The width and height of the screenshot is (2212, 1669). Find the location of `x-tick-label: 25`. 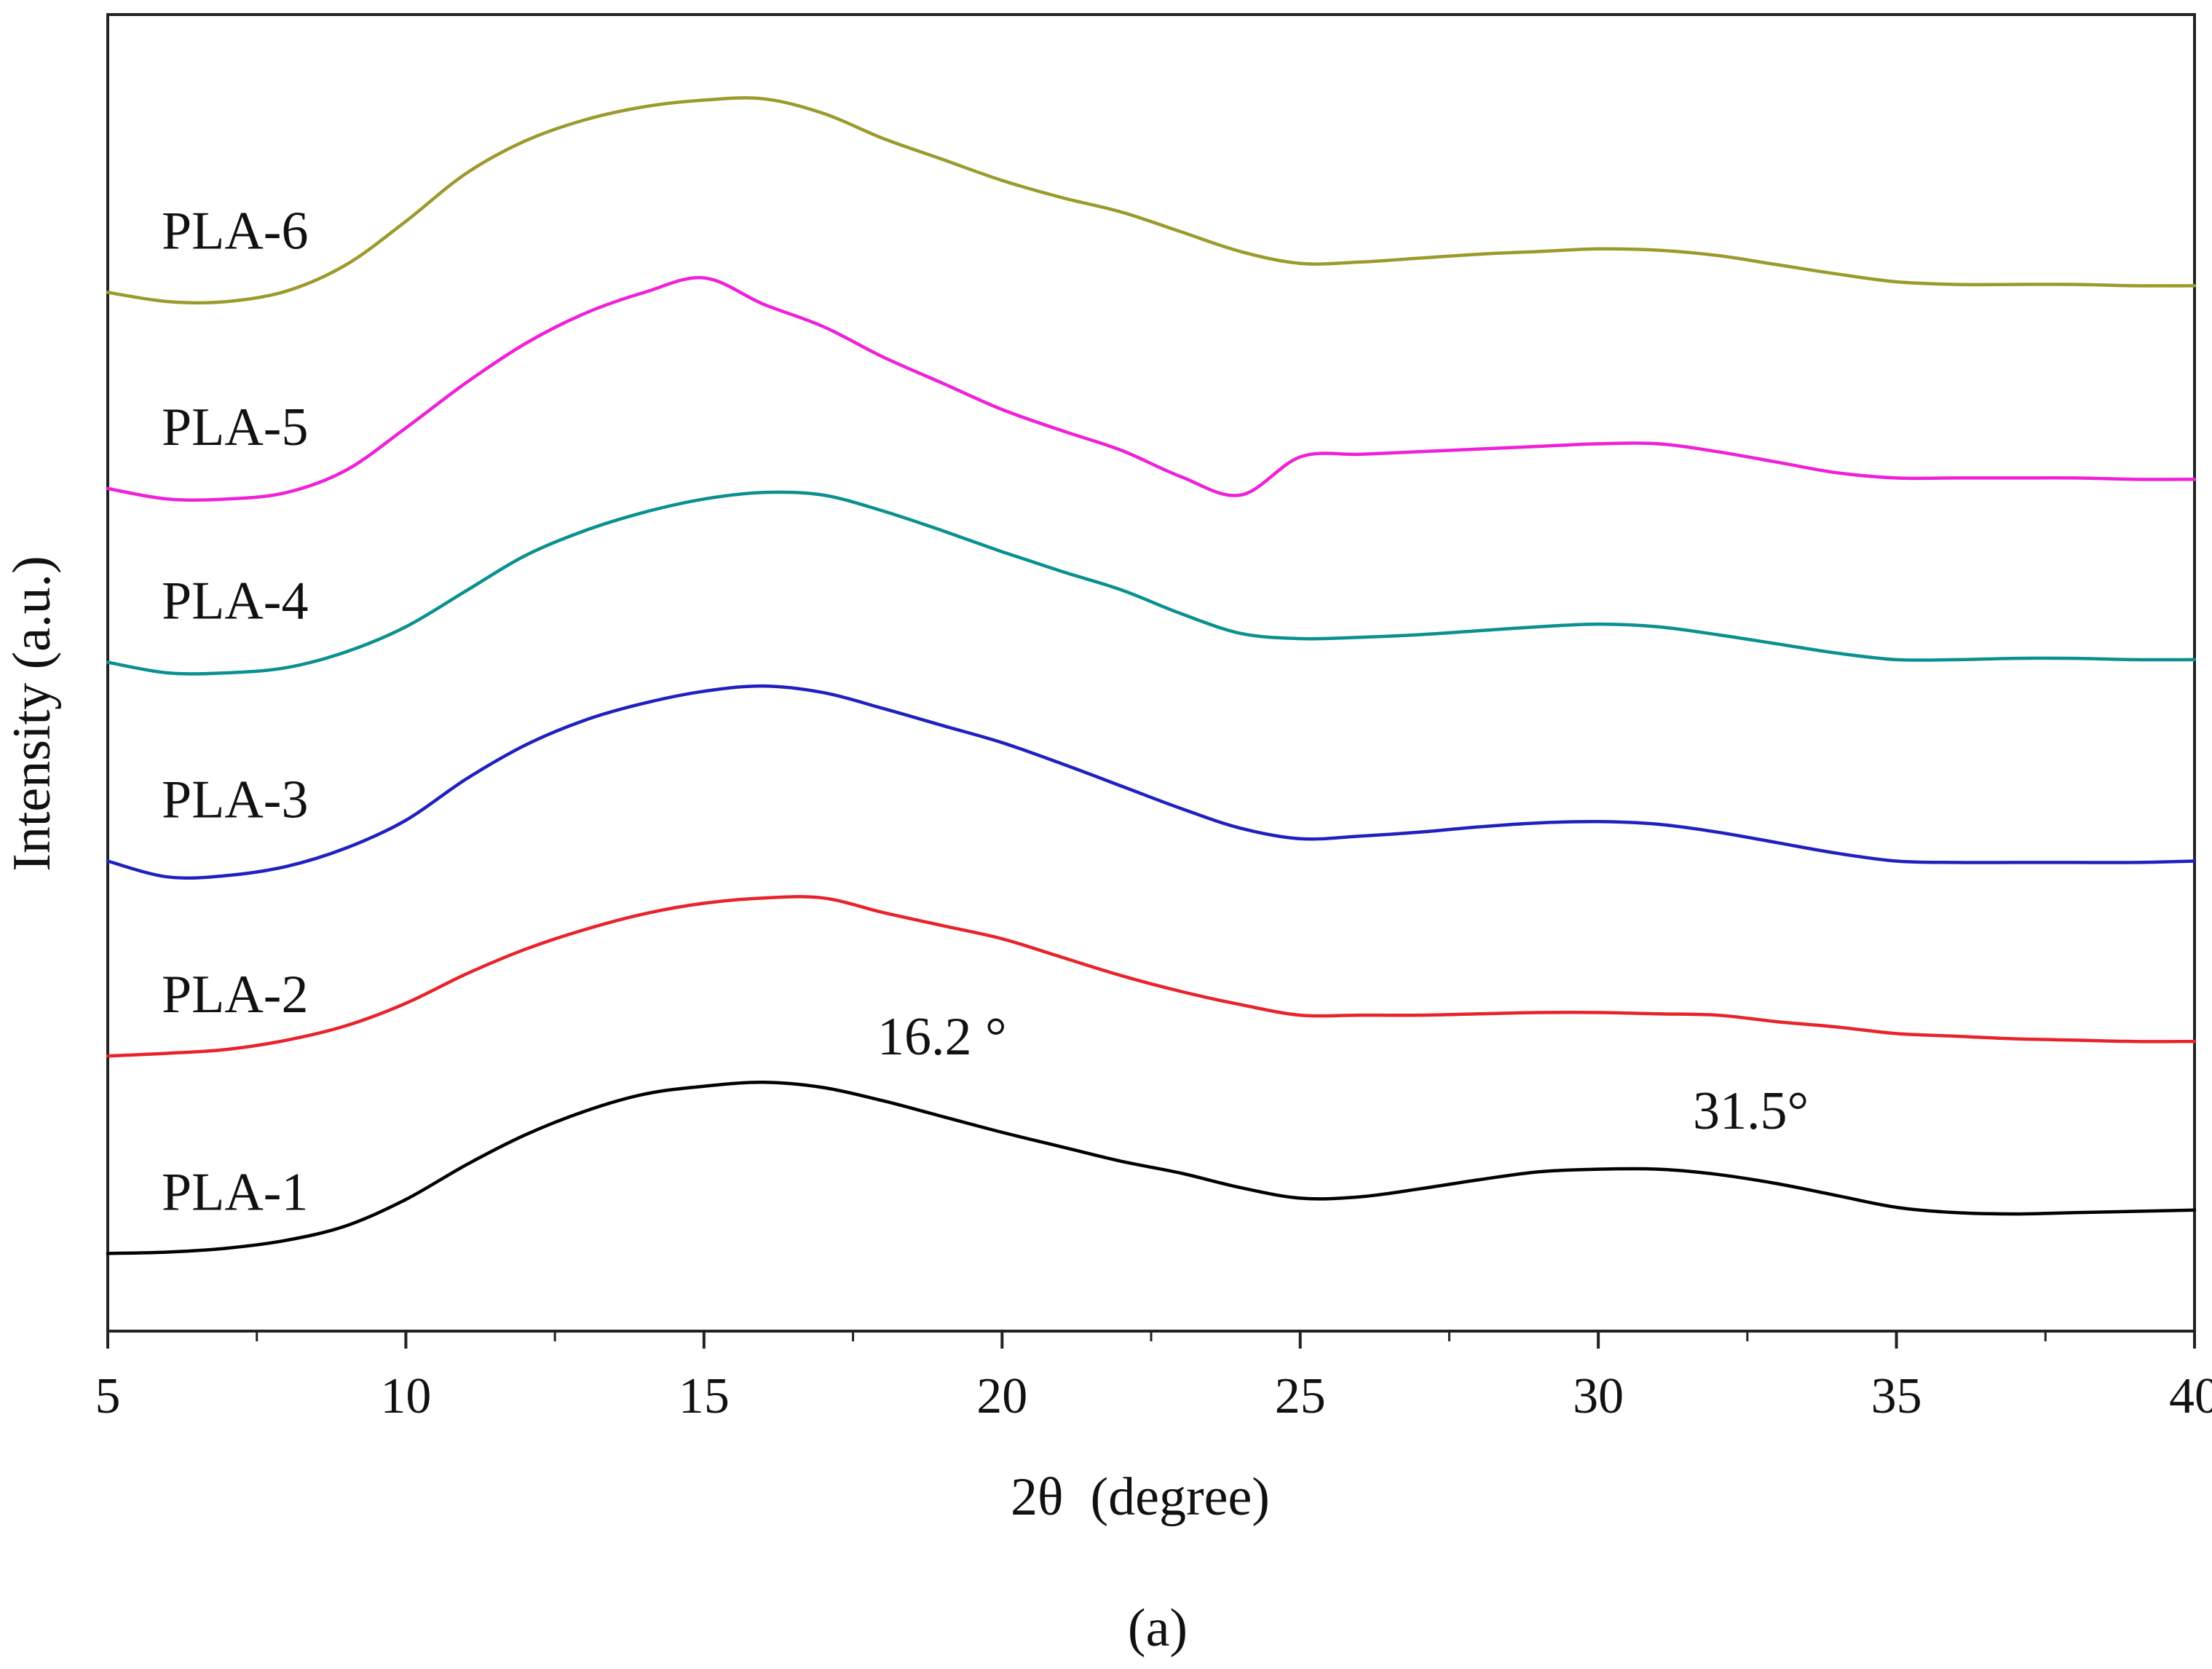

x-tick-label: 25 is located at coordinates (1300, 1396).